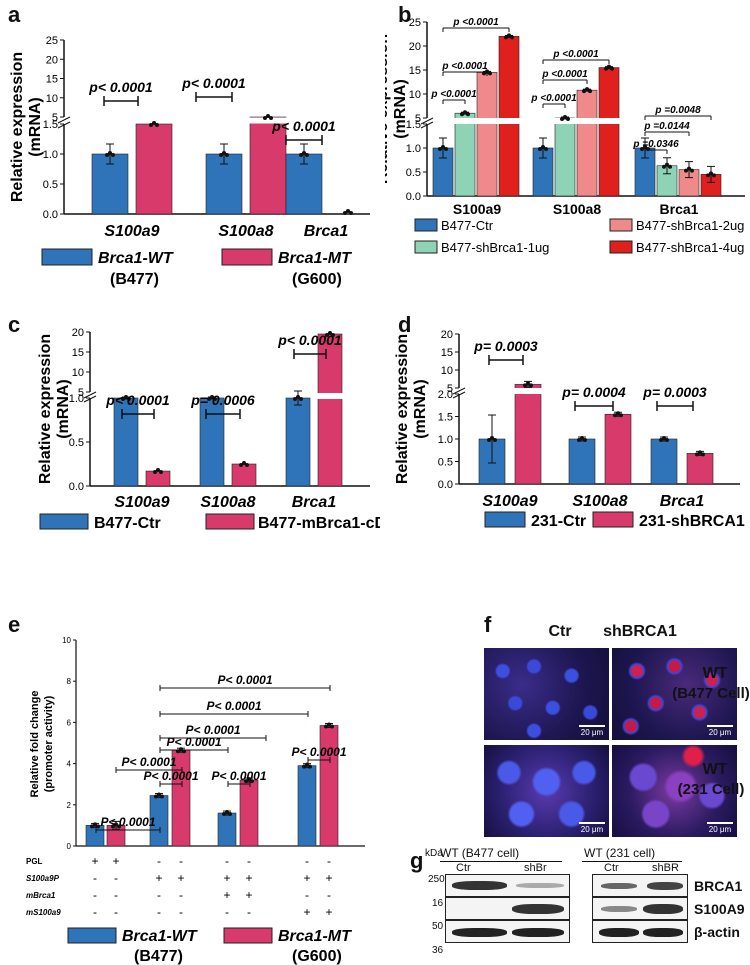 The height and width of the screenshot is (965, 750). Describe the element at coordinates (711, 789) in the screenshot. I see `f-row2-b: (231 Cell)` at that location.